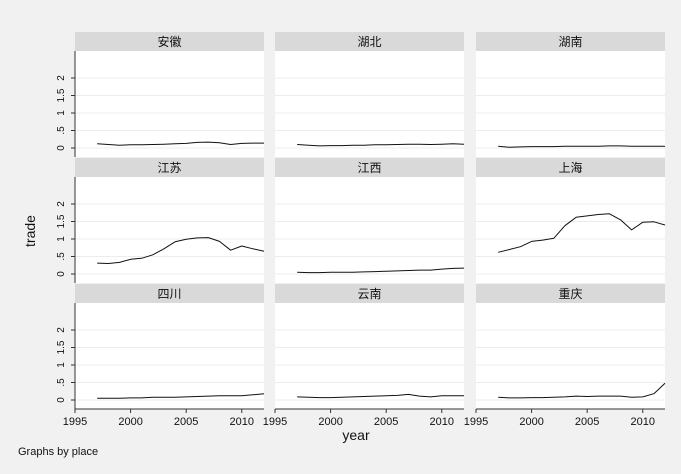 The image size is (681, 474). I want to click on panel: 江苏 0 .5 1 1.5 2, so click(160, 220).